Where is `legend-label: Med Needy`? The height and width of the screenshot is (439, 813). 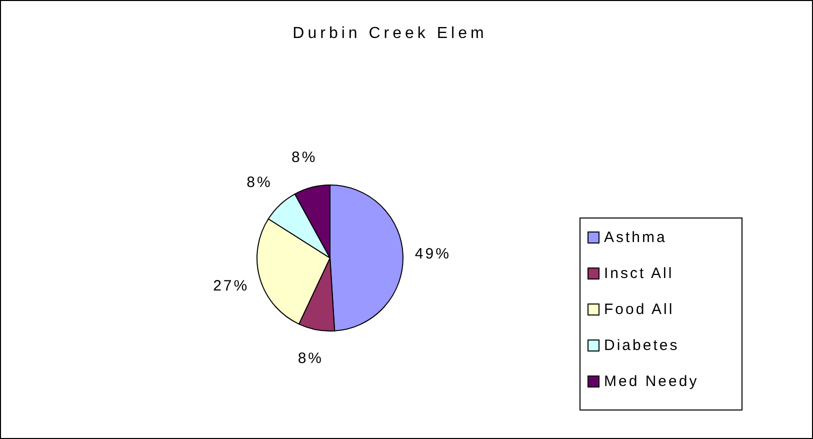 legend-label: Med Needy is located at coordinates (651, 381).